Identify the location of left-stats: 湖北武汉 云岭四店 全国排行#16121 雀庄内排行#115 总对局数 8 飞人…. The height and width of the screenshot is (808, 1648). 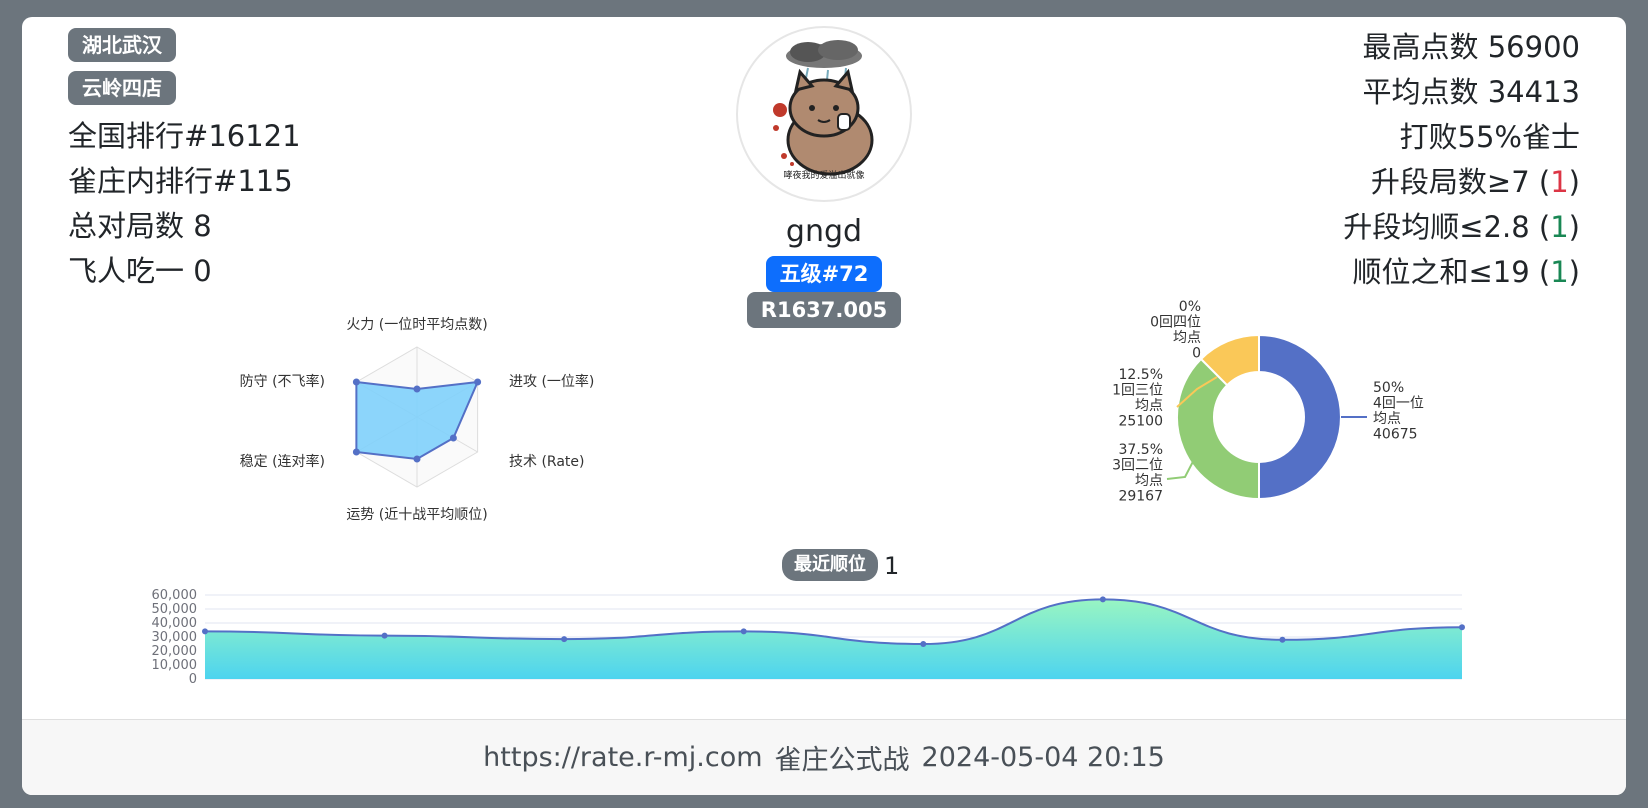
(184, 161).